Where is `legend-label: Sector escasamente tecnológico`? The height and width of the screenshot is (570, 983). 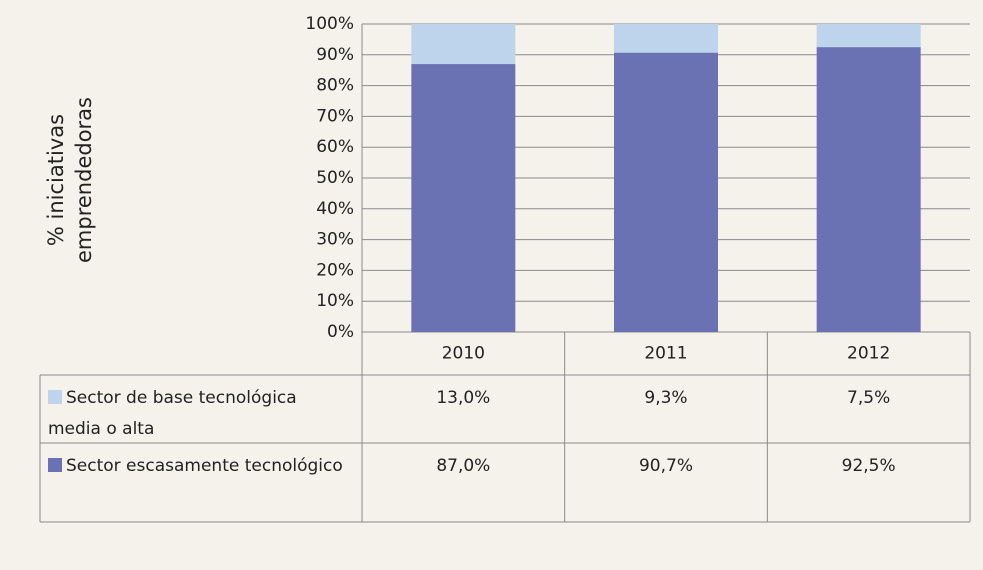
legend-label: Sector escasamente tecnológico is located at coordinates (204, 466).